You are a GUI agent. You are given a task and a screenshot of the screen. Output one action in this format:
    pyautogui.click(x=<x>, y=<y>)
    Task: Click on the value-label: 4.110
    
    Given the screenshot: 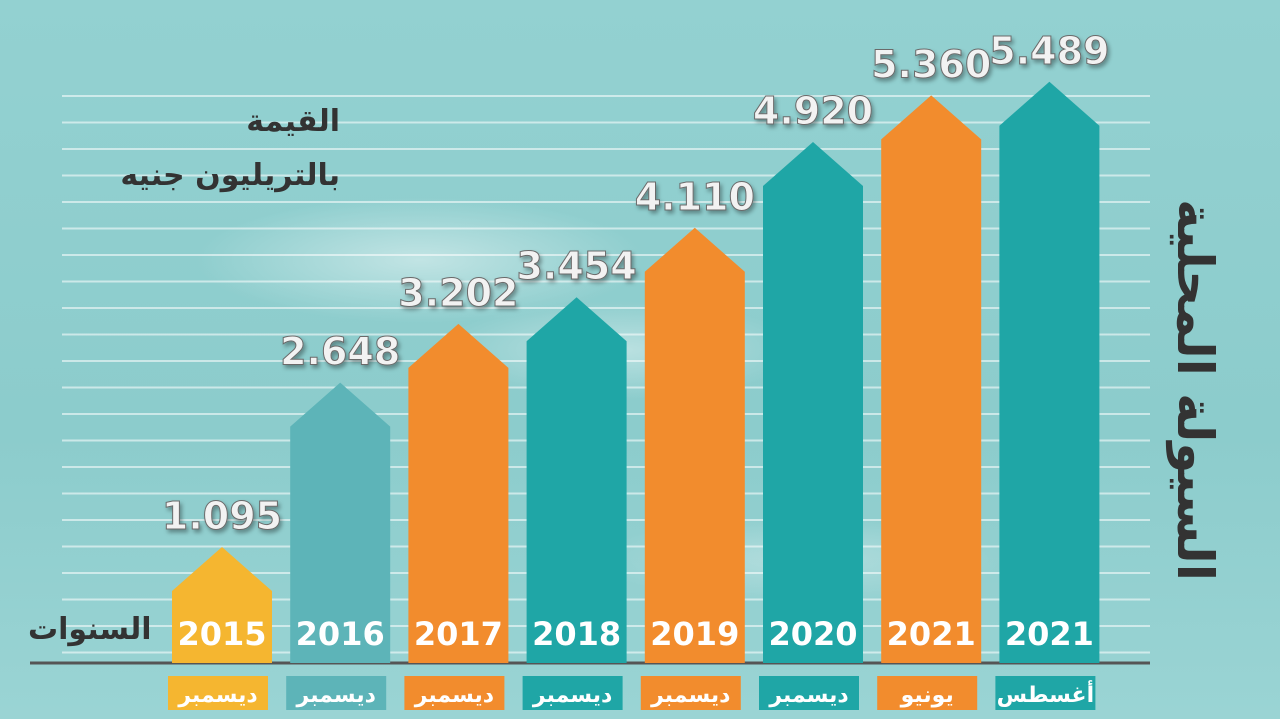 What is the action you would take?
    pyautogui.click(x=695, y=197)
    